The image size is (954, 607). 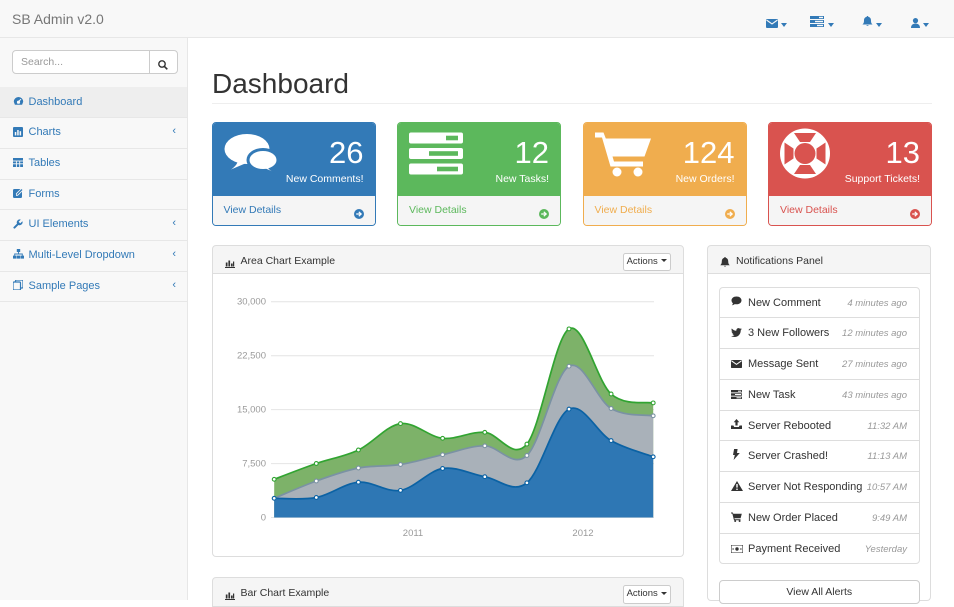 I want to click on svg-text: 7,500, so click(x=254, y=464).